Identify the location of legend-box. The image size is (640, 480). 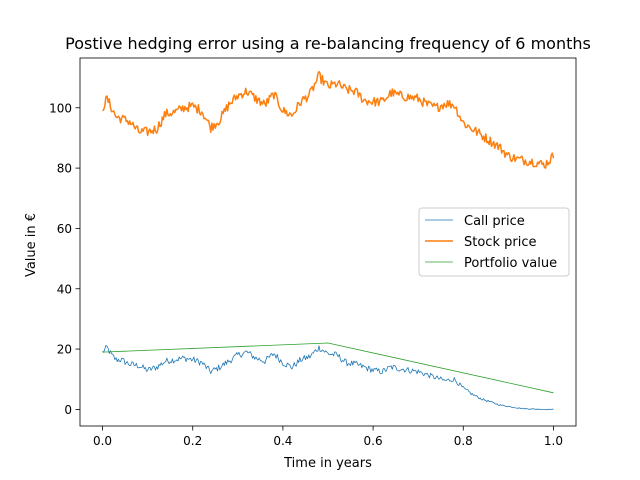
(494, 242).